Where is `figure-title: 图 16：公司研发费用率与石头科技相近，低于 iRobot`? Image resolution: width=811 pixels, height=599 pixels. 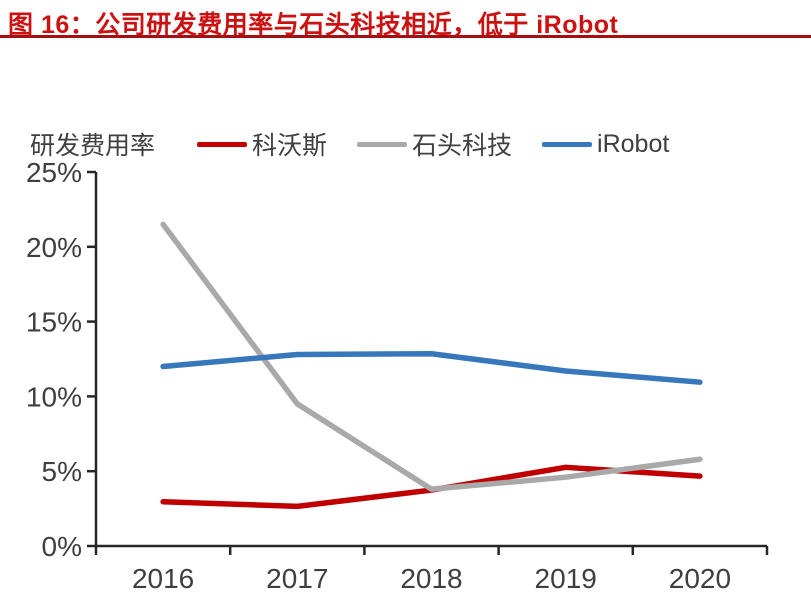
figure-title: 图 16：公司研发费用率与石头科技相近，低于 iRobot is located at coordinates (313, 25).